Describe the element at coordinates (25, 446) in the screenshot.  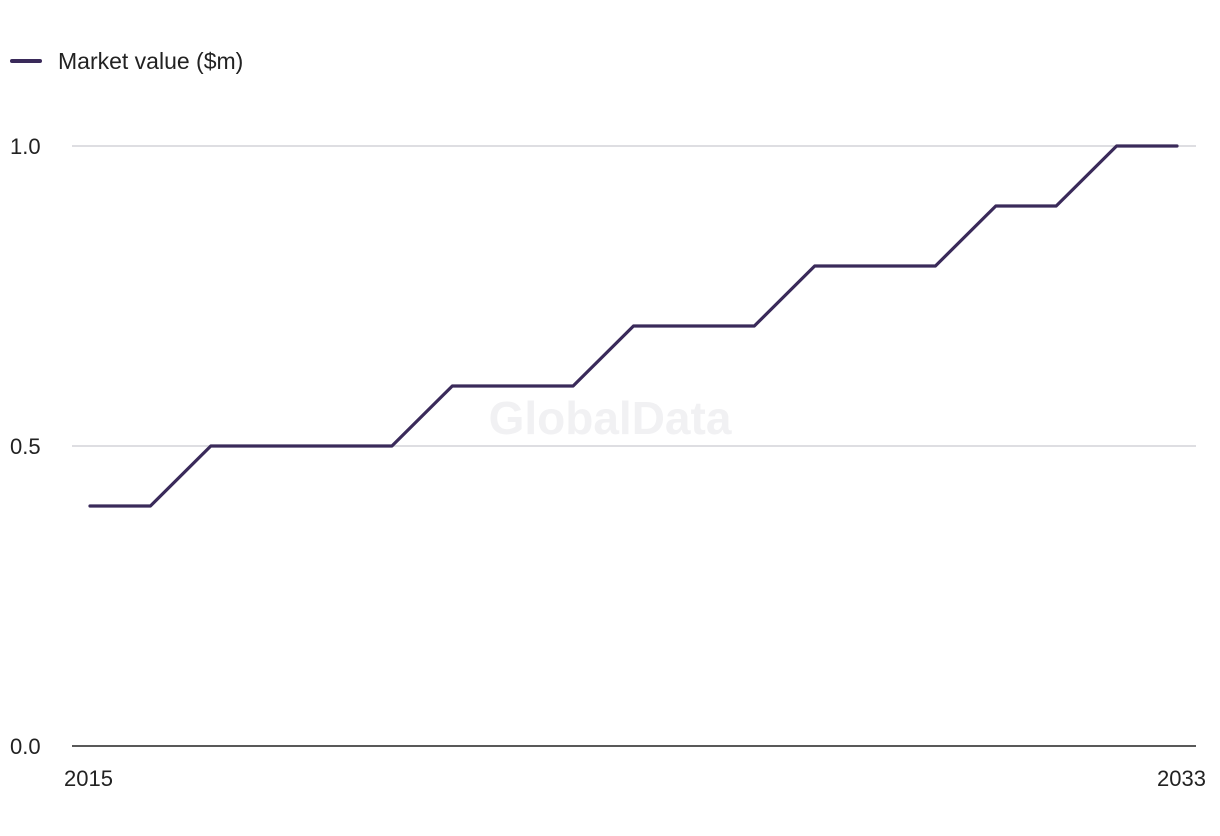
I see `y-tick-label-0.5: 0.5` at that location.